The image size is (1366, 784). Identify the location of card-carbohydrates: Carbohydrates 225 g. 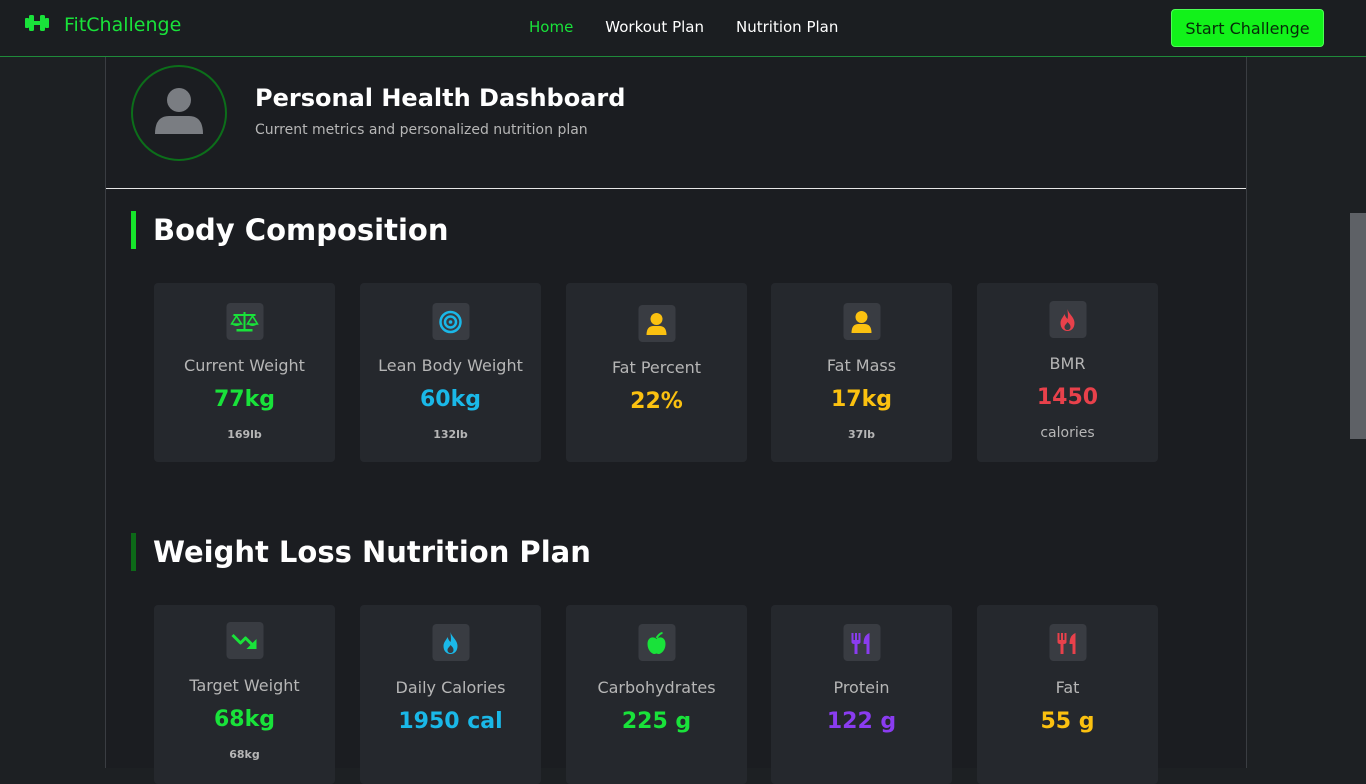
(656, 694).